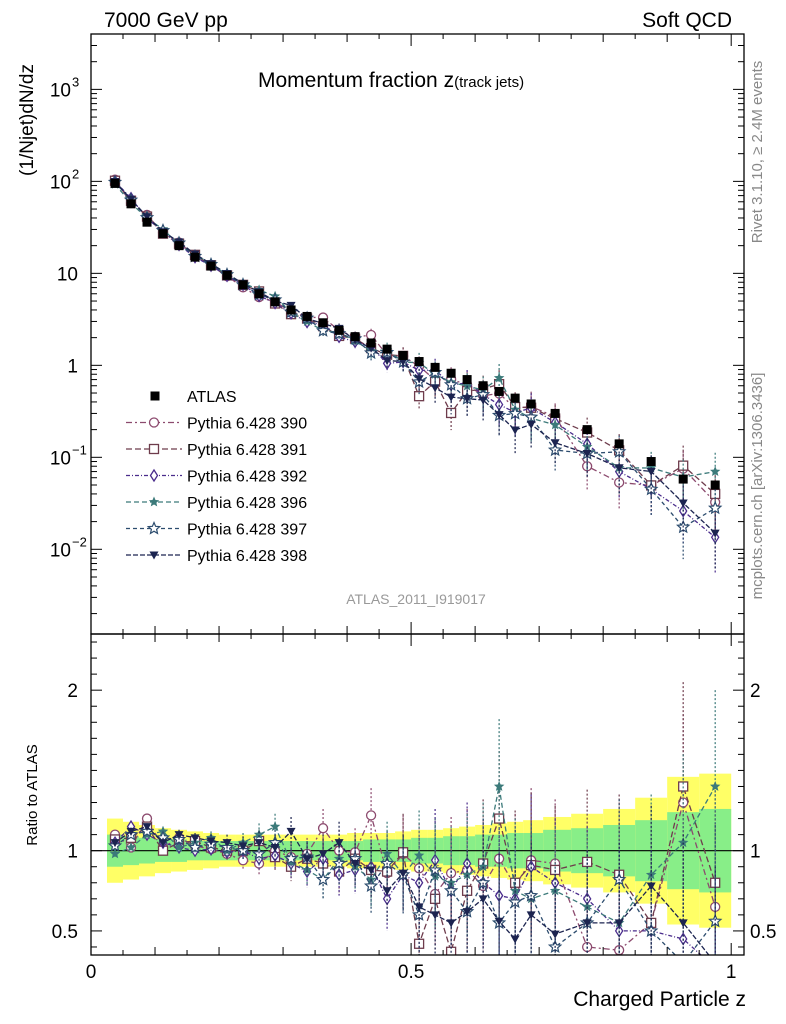  Describe the element at coordinates (212, 397) in the screenshot. I see `legend-label: ATLAS` at that location.